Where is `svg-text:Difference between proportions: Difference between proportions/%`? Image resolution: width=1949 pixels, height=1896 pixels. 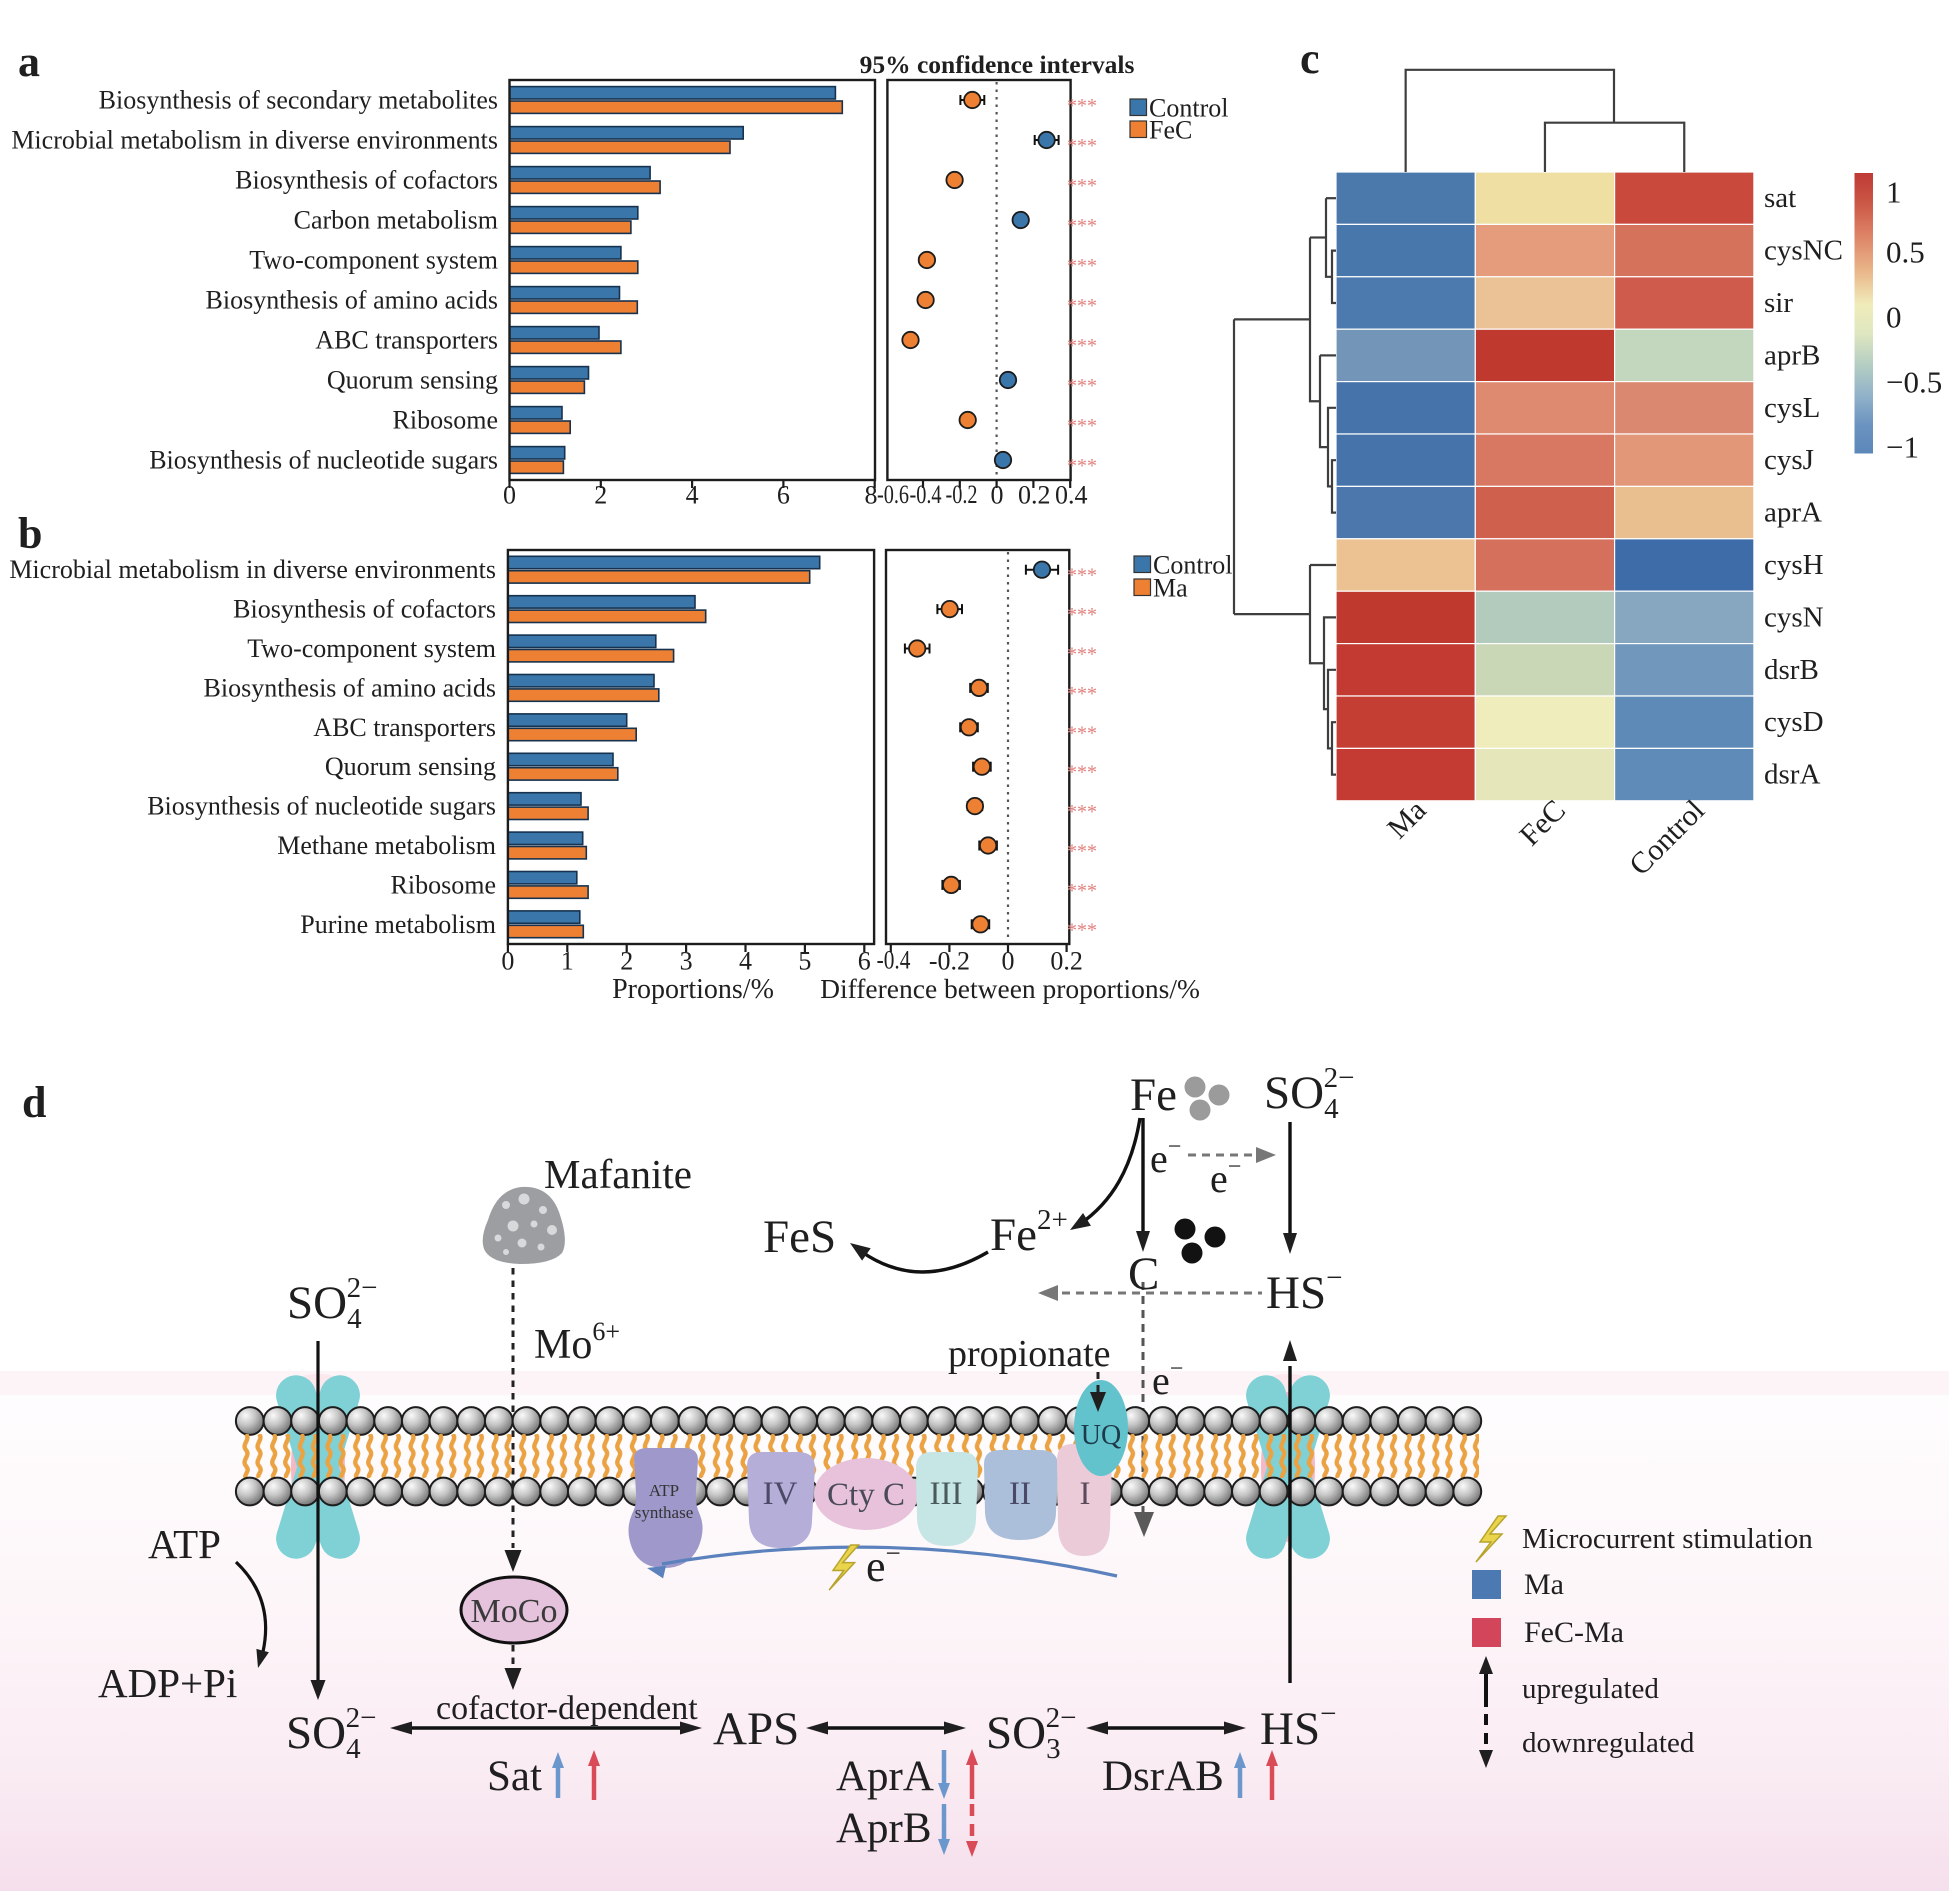
svg-text:Difference between proportions: Difference between proportions/% is located at coordinates (1010, 988).